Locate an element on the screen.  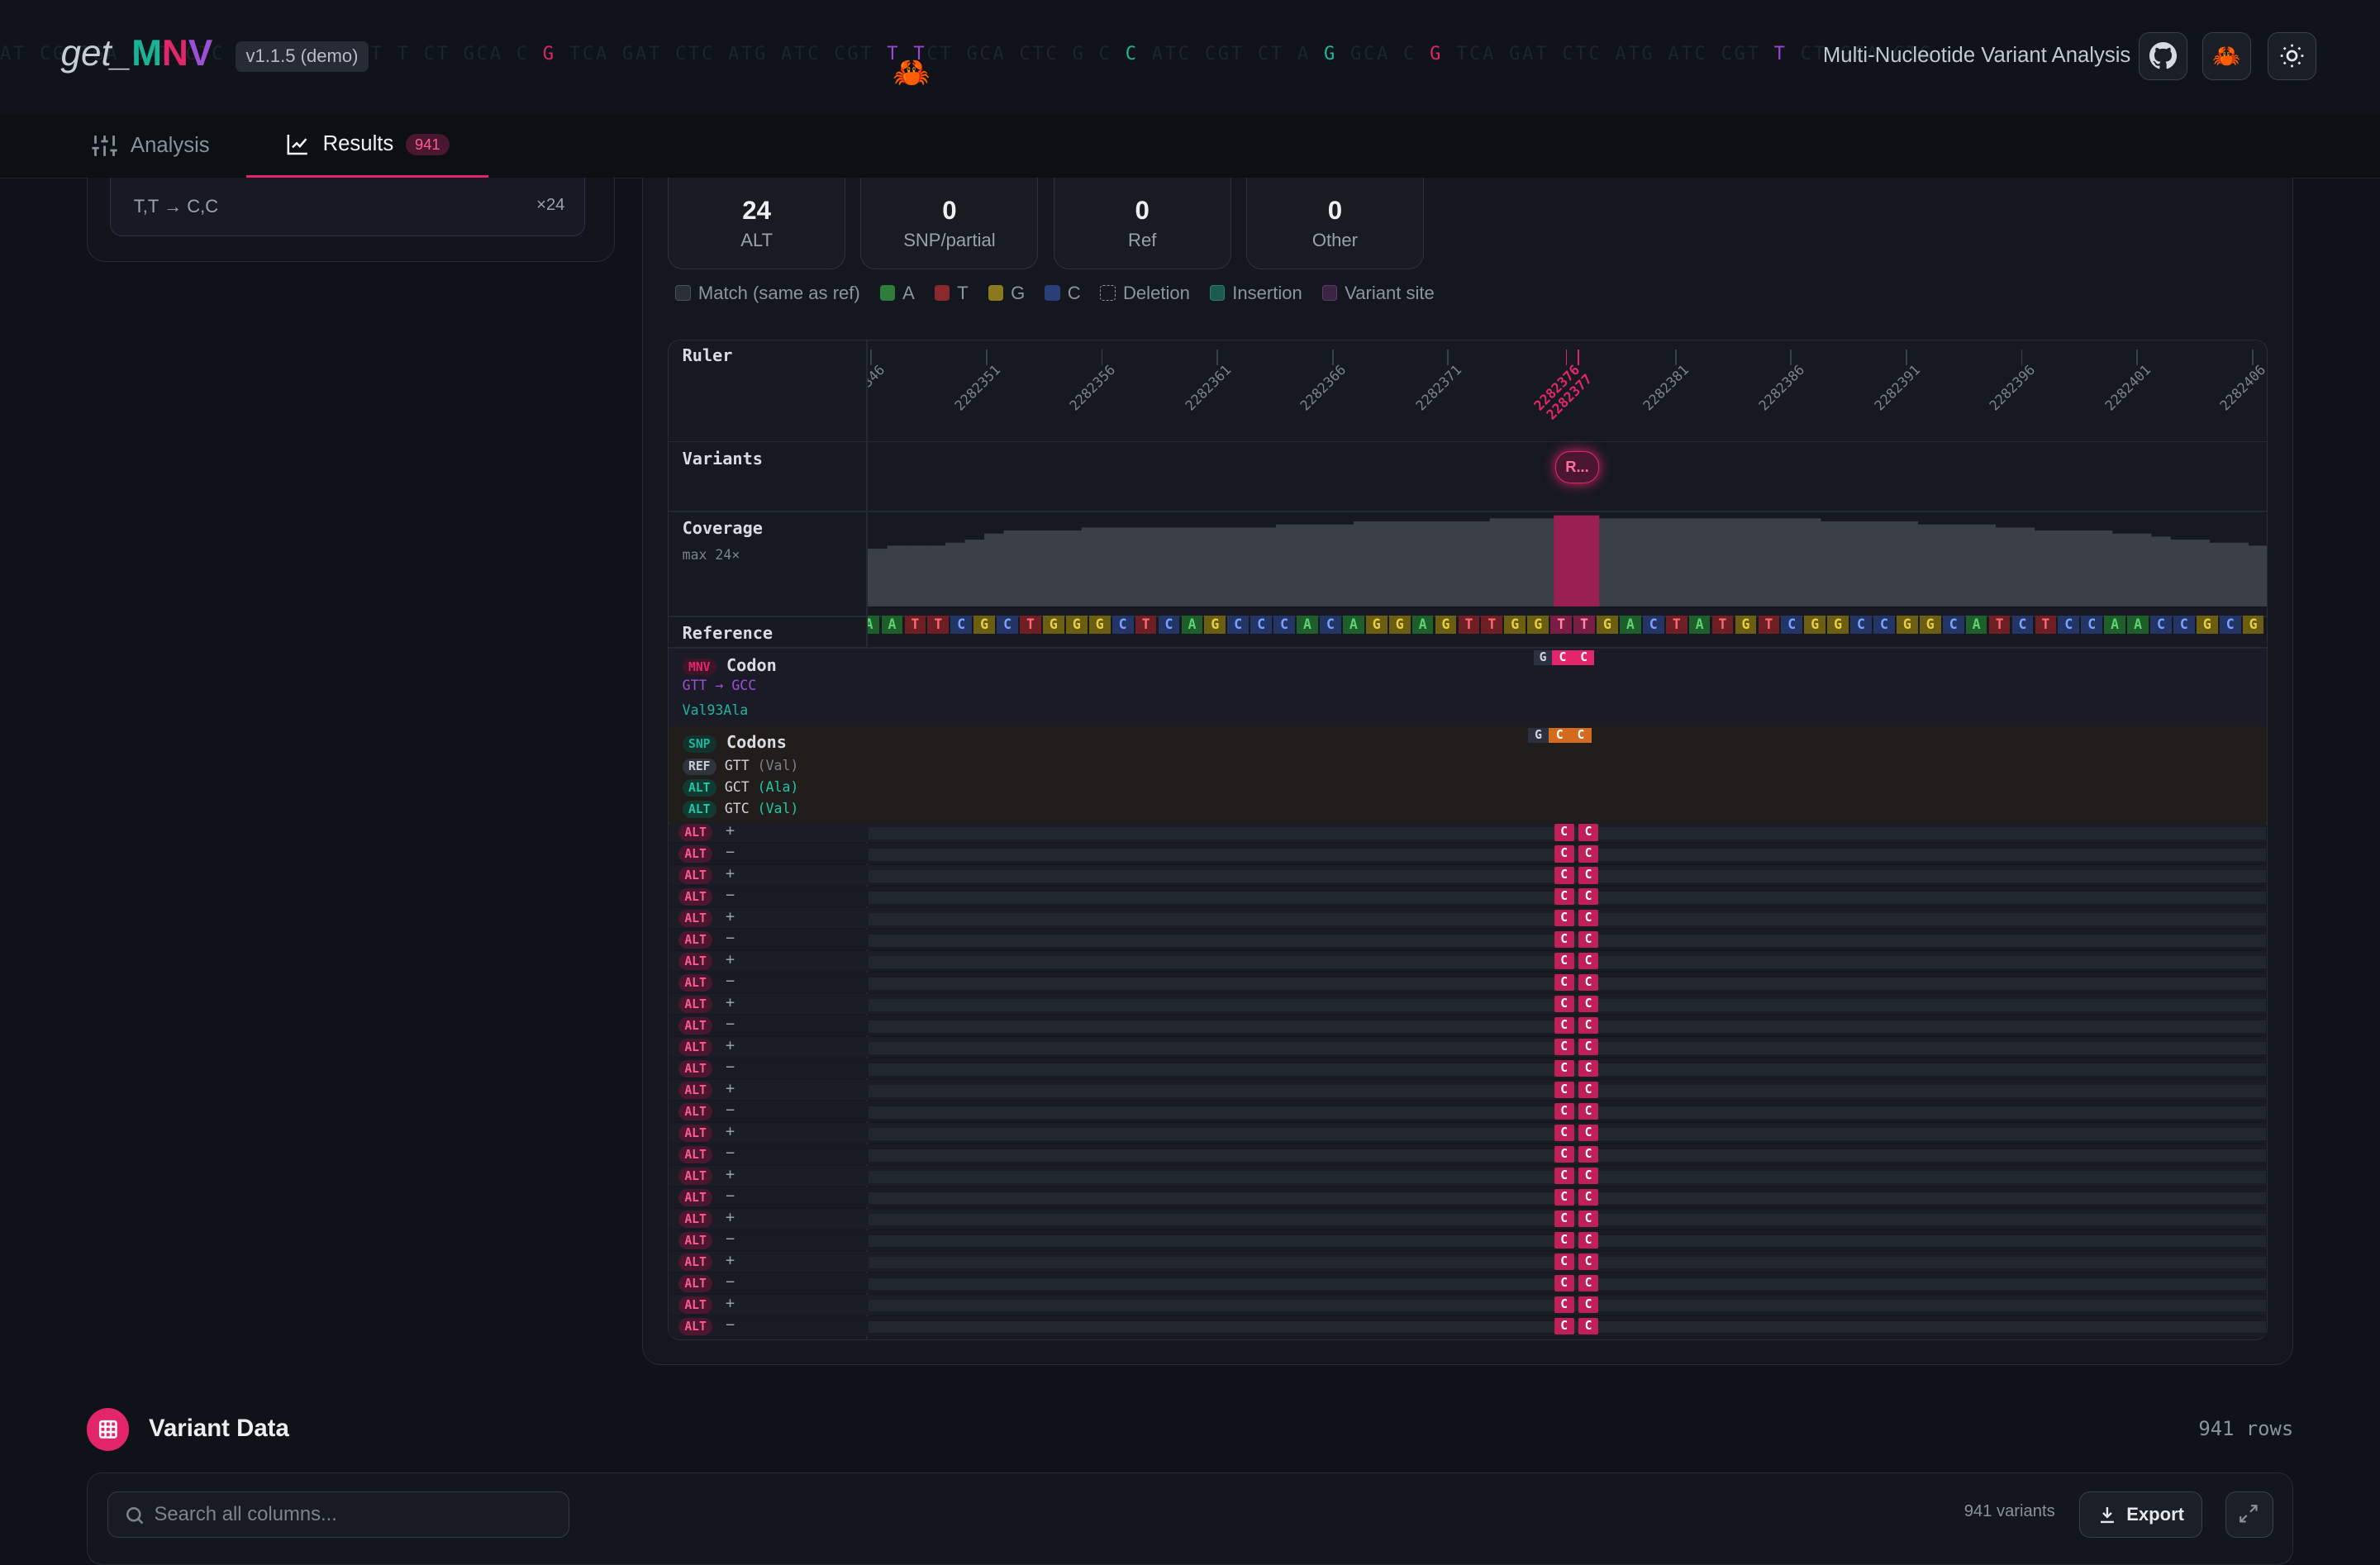
sliders-icon is located at coordinates (104, 145).